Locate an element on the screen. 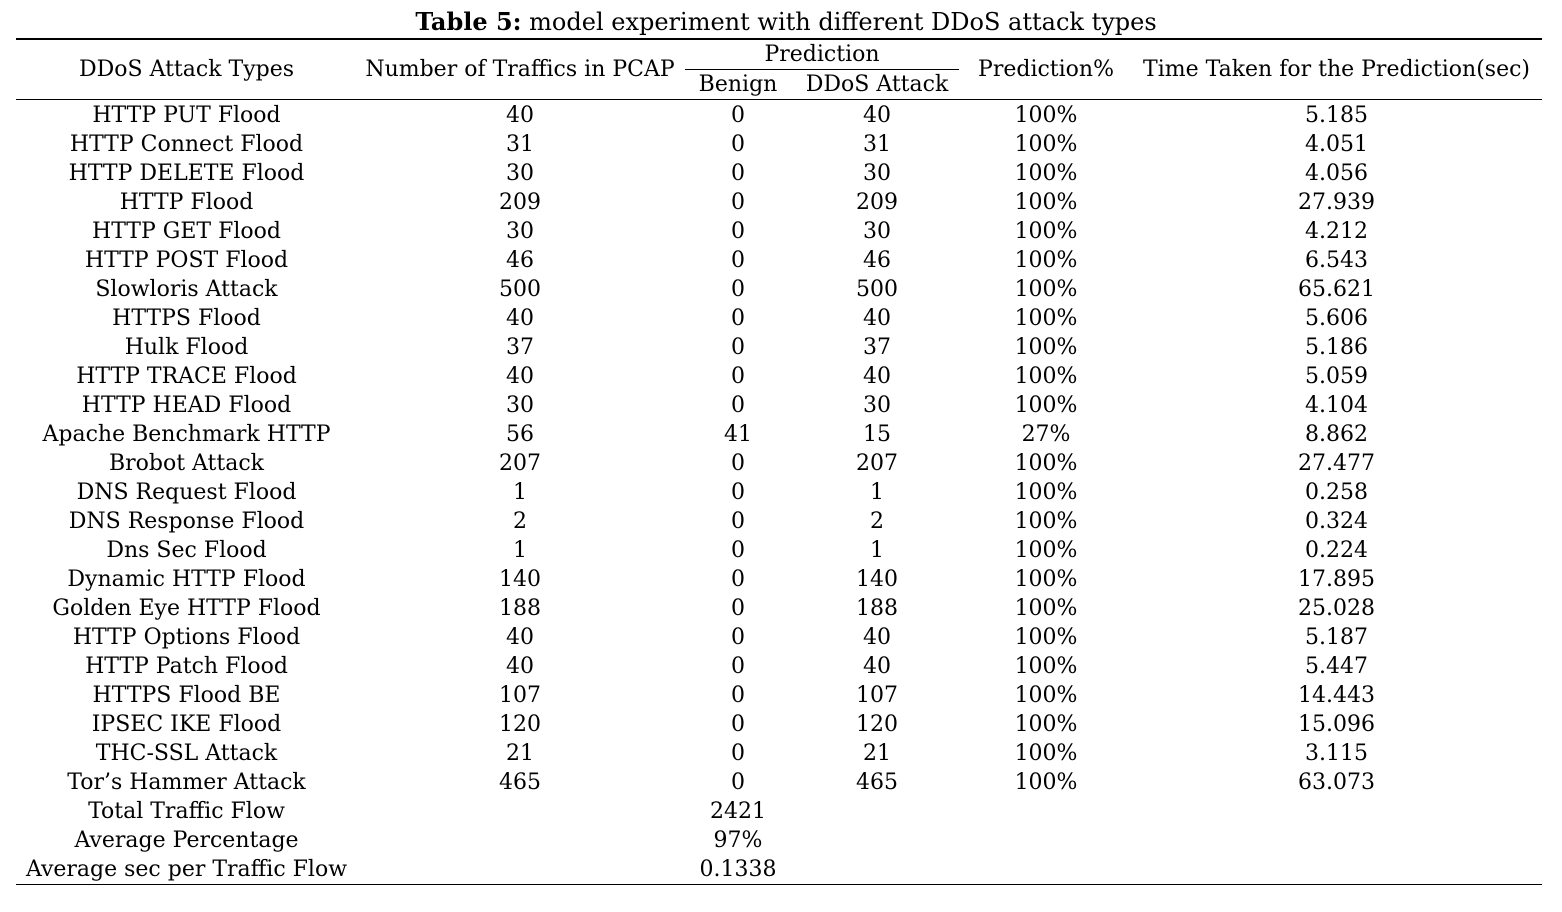 This screenshot has height=912, width=1562. cell-attack-type: HTTPS Flood is located at coordinates (186, 318).